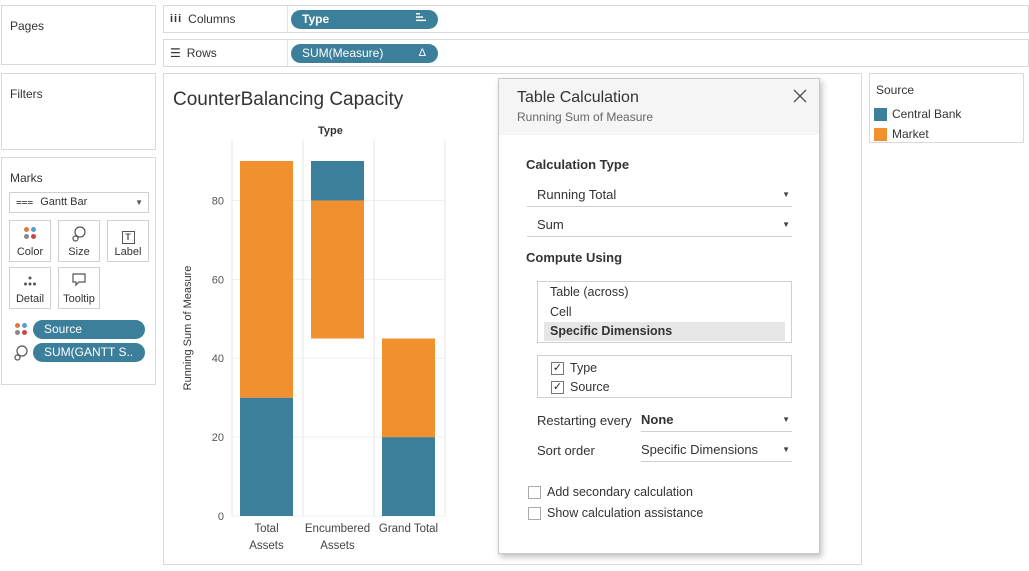 The image size is (1029, 571). Describe the element at coordinates (26, 94) in the screenshot. I see `filters-title: Filters` at that location.